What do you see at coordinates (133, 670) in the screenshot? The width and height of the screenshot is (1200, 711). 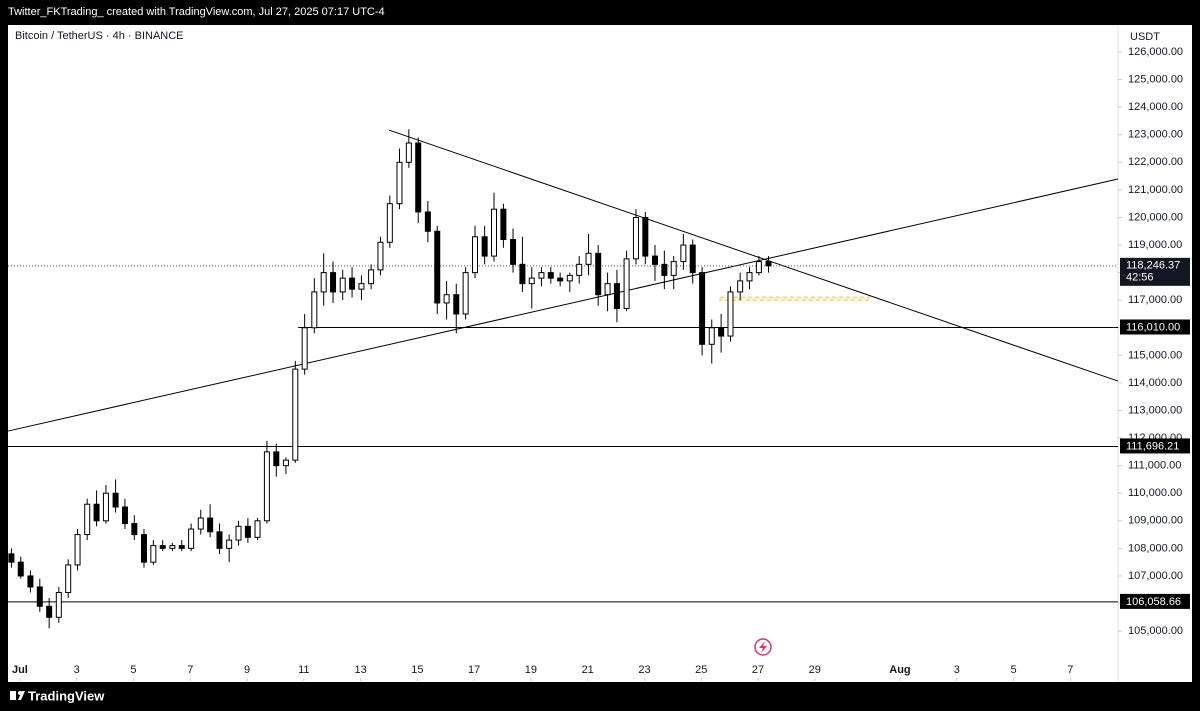 I see `x-tick-label: 5` at bounding box center [133, 670].